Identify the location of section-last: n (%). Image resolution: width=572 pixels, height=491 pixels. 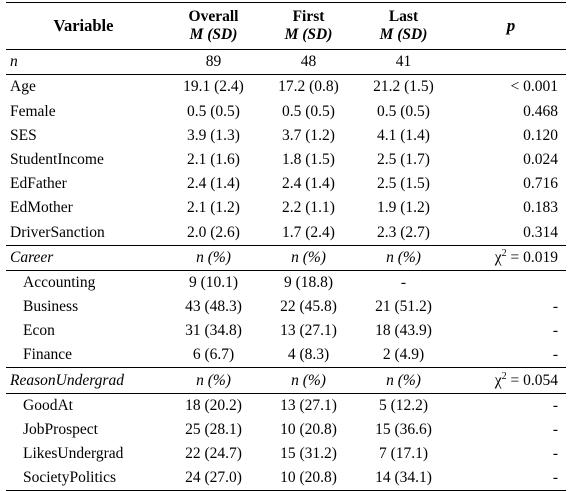
(403, 257).